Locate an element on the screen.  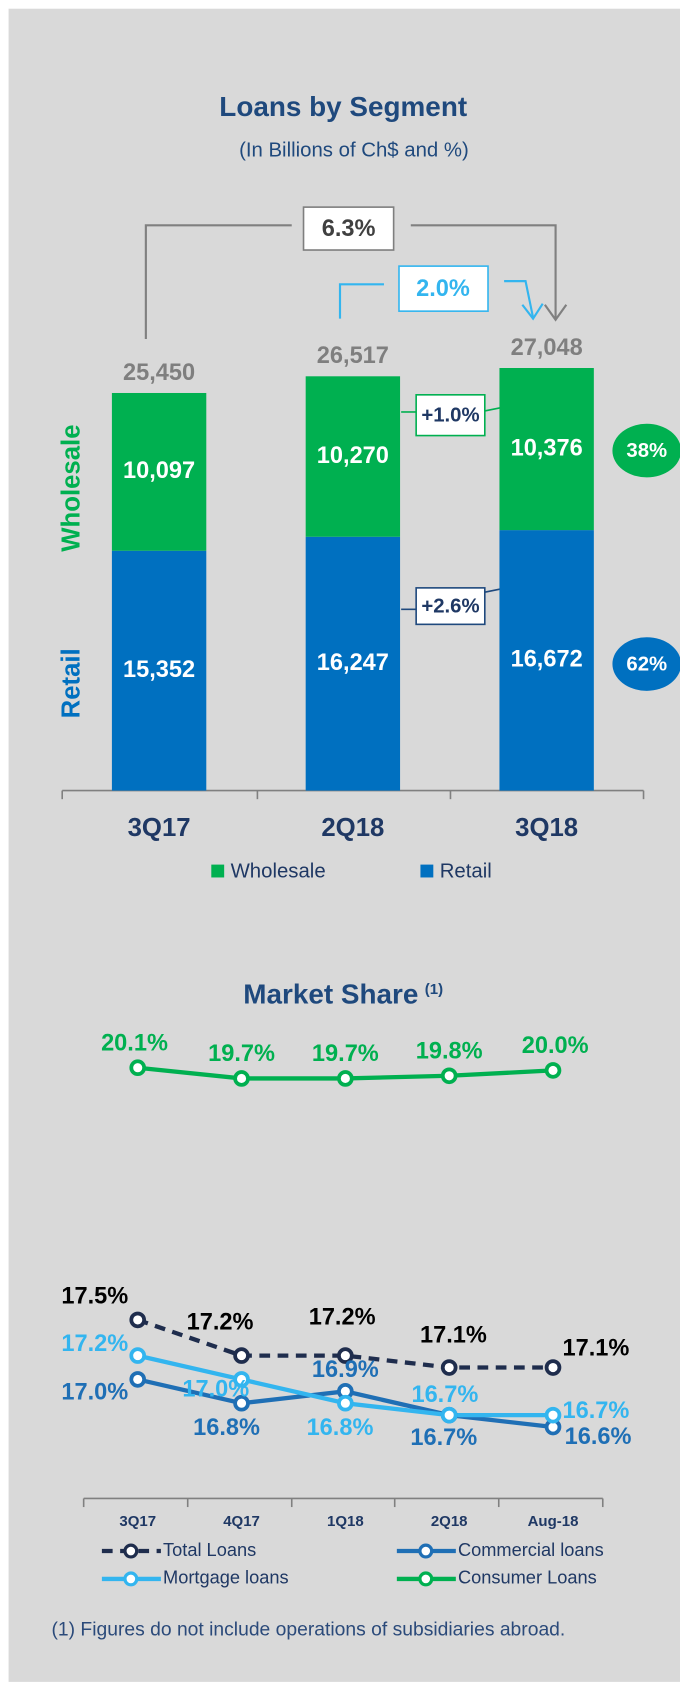
point-label: 19.8% is located at coordinates (449, 1050).